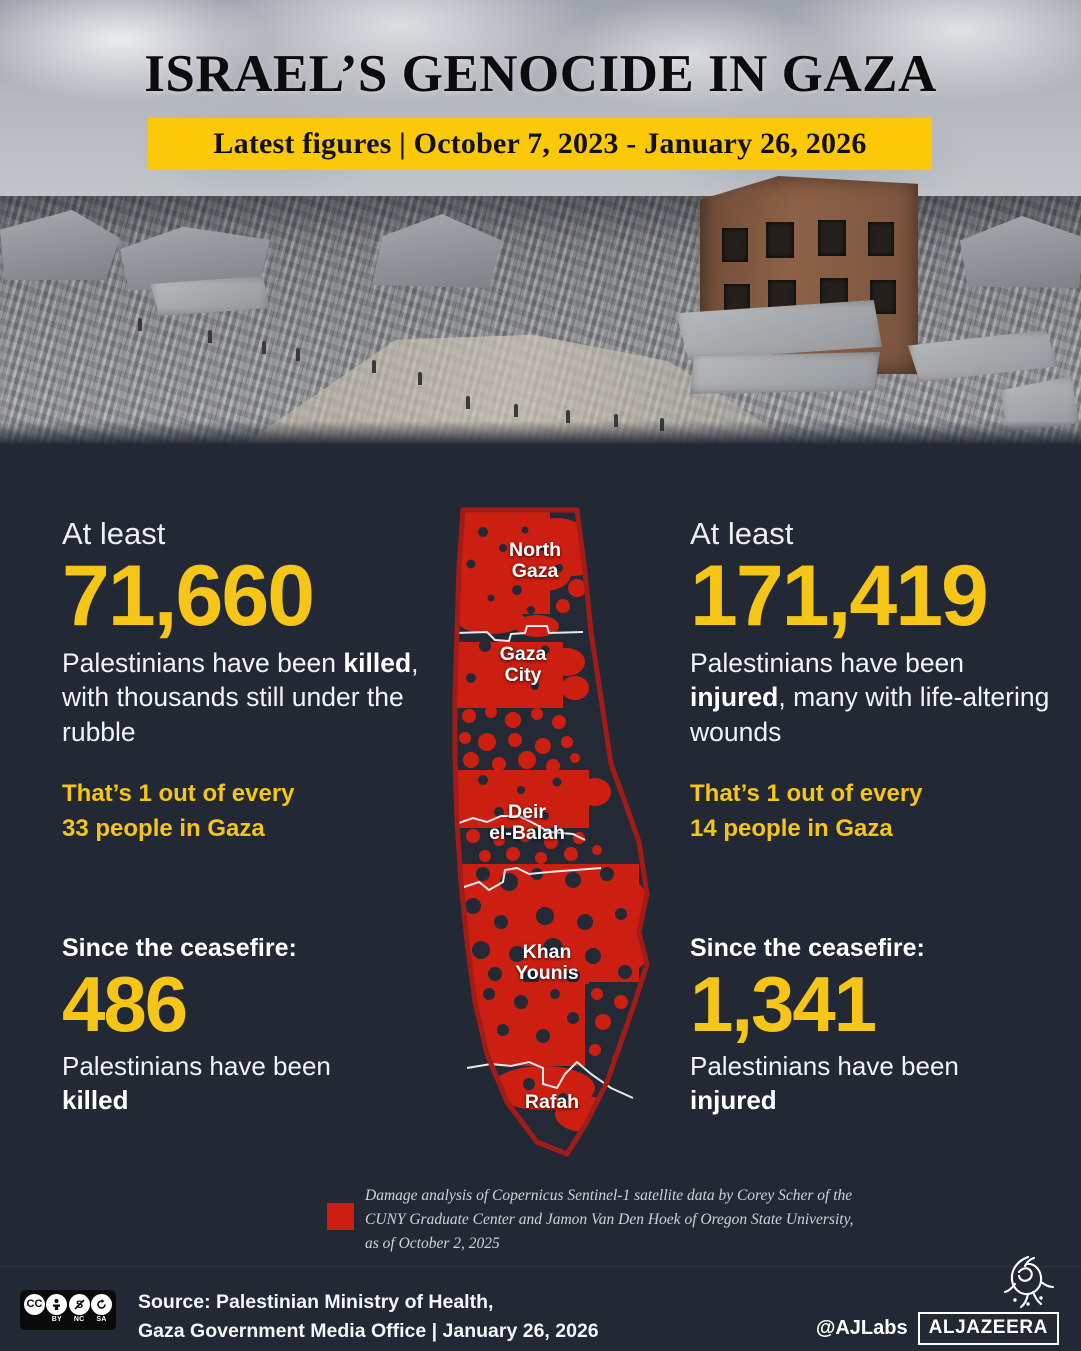  What do you see at coordinates (101, 1319) in the screenshot?
I see `cc-sa-label: SA` at bounding box center [101, 1319].